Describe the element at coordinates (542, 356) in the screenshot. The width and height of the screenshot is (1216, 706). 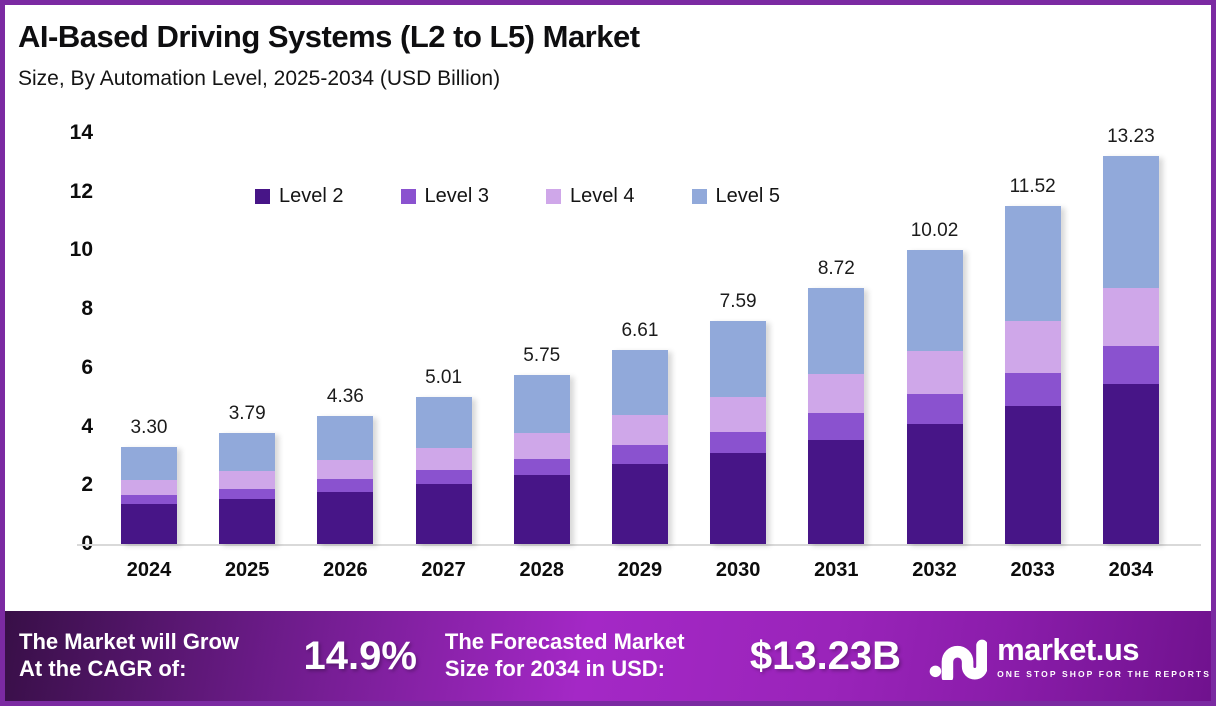
I see `bar-total-label: 5.75` at that location.